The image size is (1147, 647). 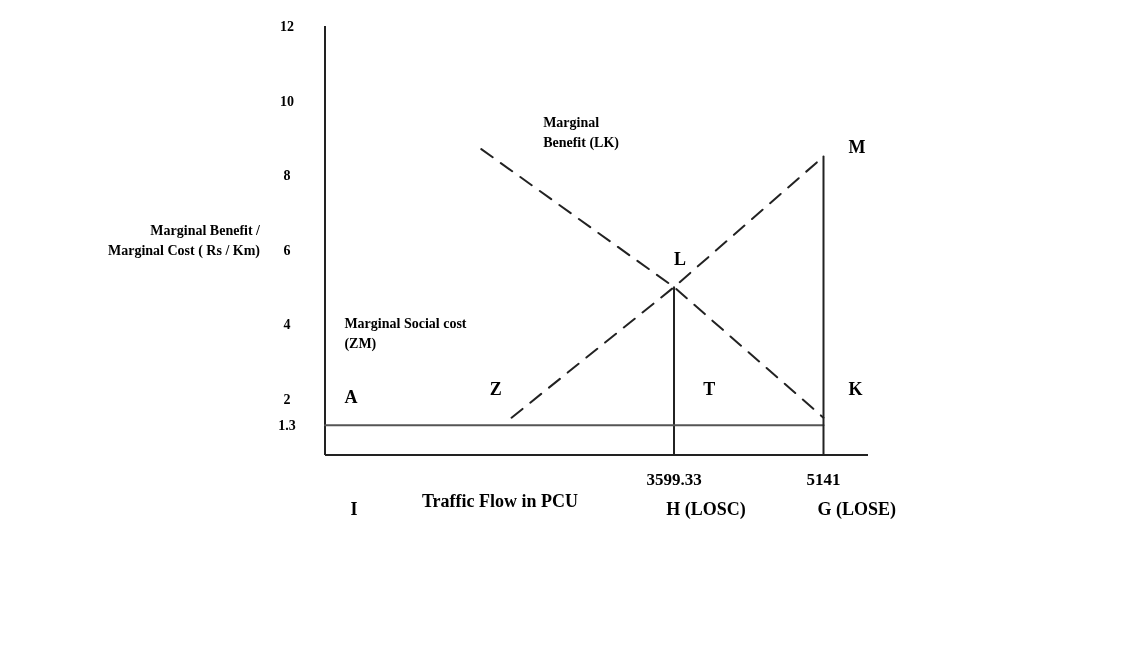 What do you see at coordinates (287, 176) in the screenshot?
I see `y-tick-label: 8` at bounding box center [287, 176].